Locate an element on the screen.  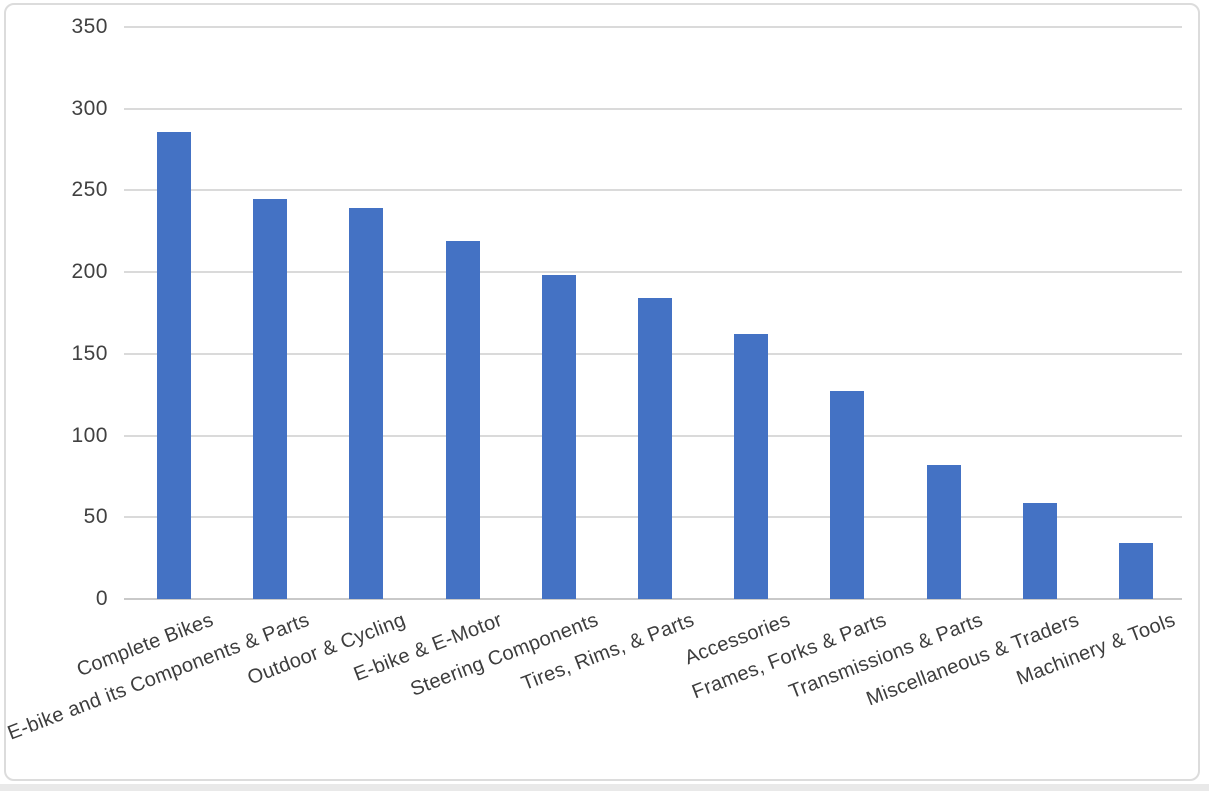
y-axis-tick-label: 100 is located at coordinates (89, 435).